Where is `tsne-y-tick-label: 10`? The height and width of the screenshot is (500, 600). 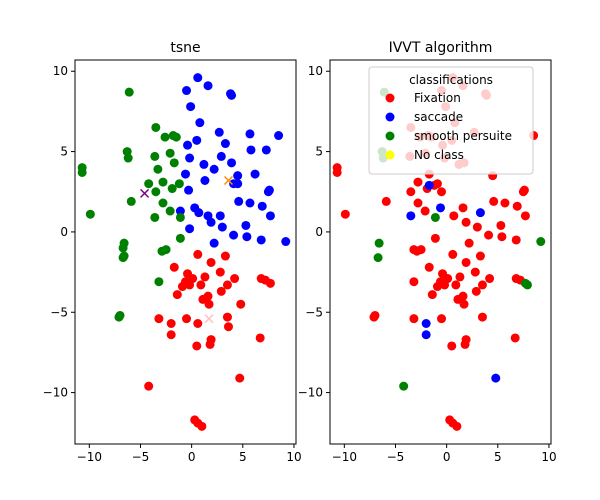
tsne-y-tick-label: 10 is located at coordinates (60, 71).